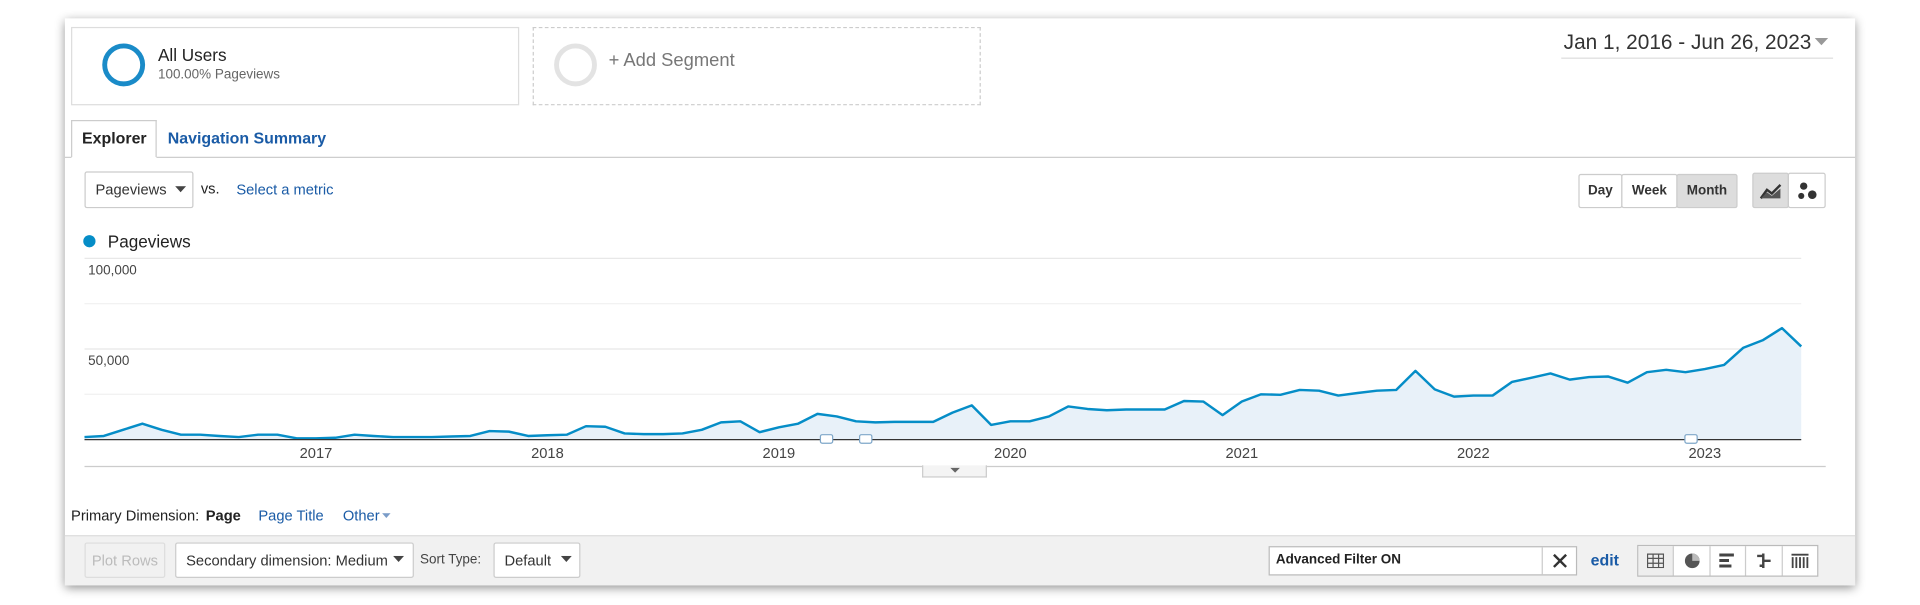 The width and height of the screenshot is (1920, 605). What do you see at coordinates (1560, 560) in the screenshot?
I see `clear-icon` at bounding box center [1560, 560].